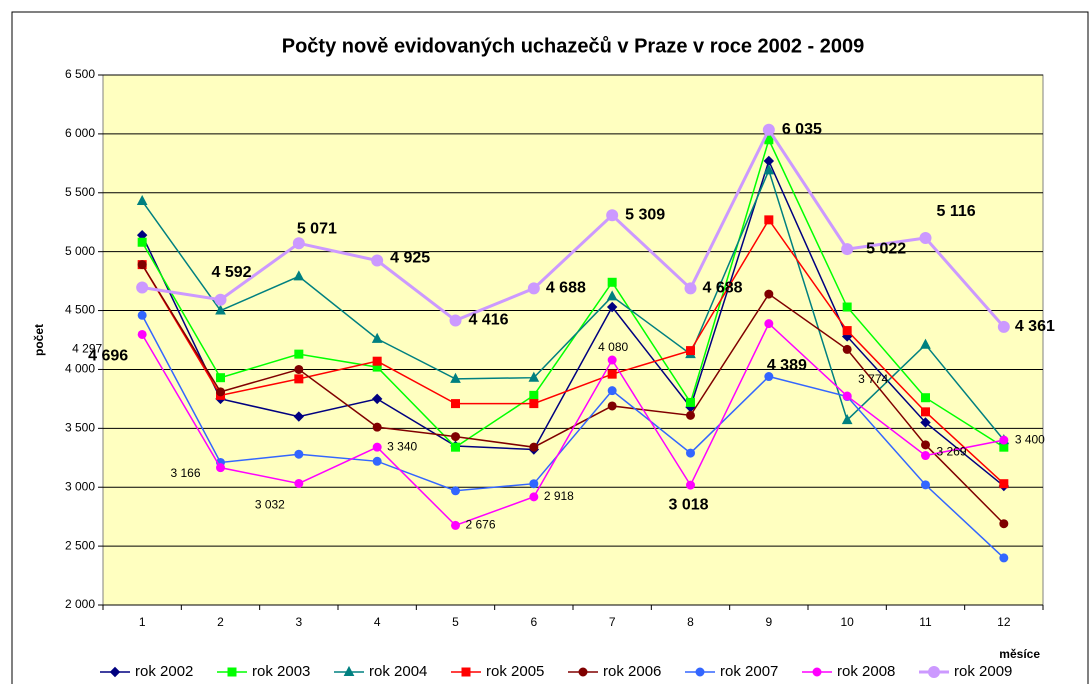 Image resolution: width=1090 pixels, height=684 pixels. Describe the element at coordinates (410, 258) in the screenshot. I see `data-label: 4 925` at that location.